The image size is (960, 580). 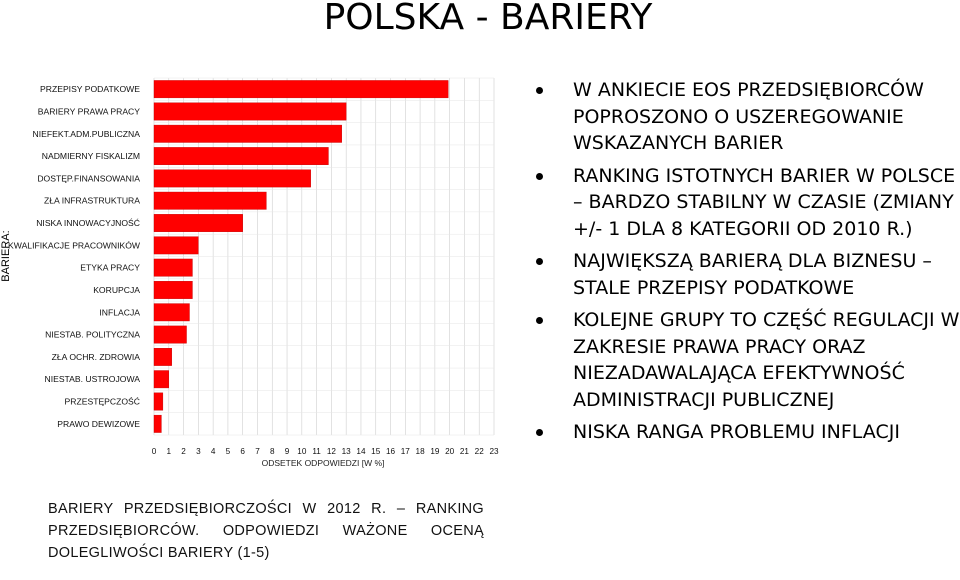 I want to click on x-tick-label: 22, so click(x=480, y=451).